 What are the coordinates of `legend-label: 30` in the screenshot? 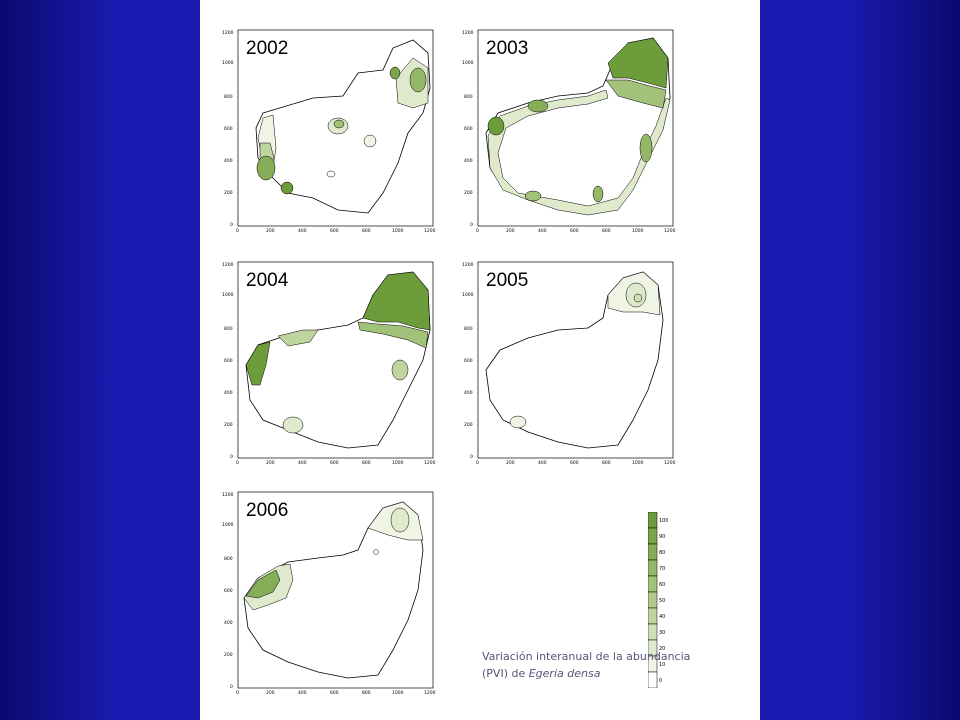 It's located at (662, 633).